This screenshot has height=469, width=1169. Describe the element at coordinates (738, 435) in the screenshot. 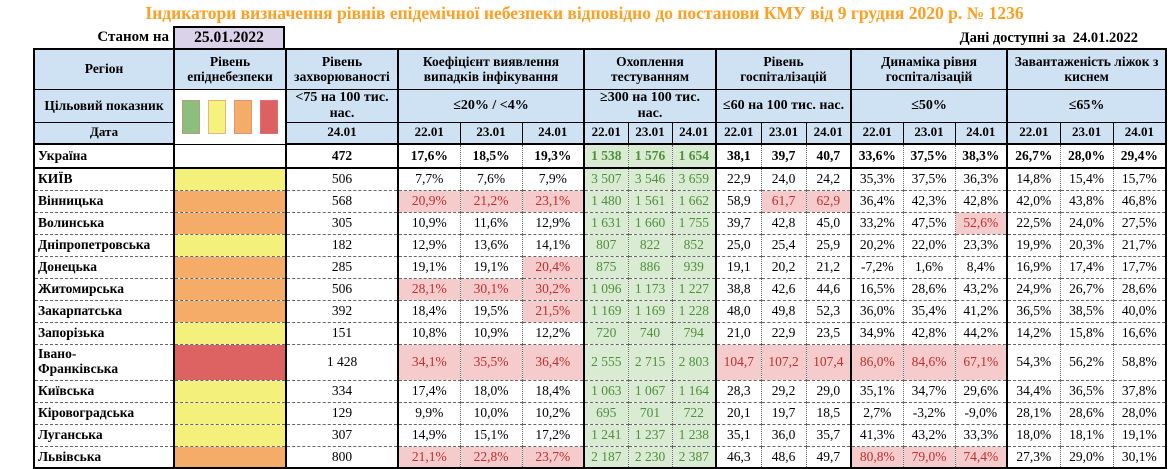

I see `value-cell: 35,1` at that location.